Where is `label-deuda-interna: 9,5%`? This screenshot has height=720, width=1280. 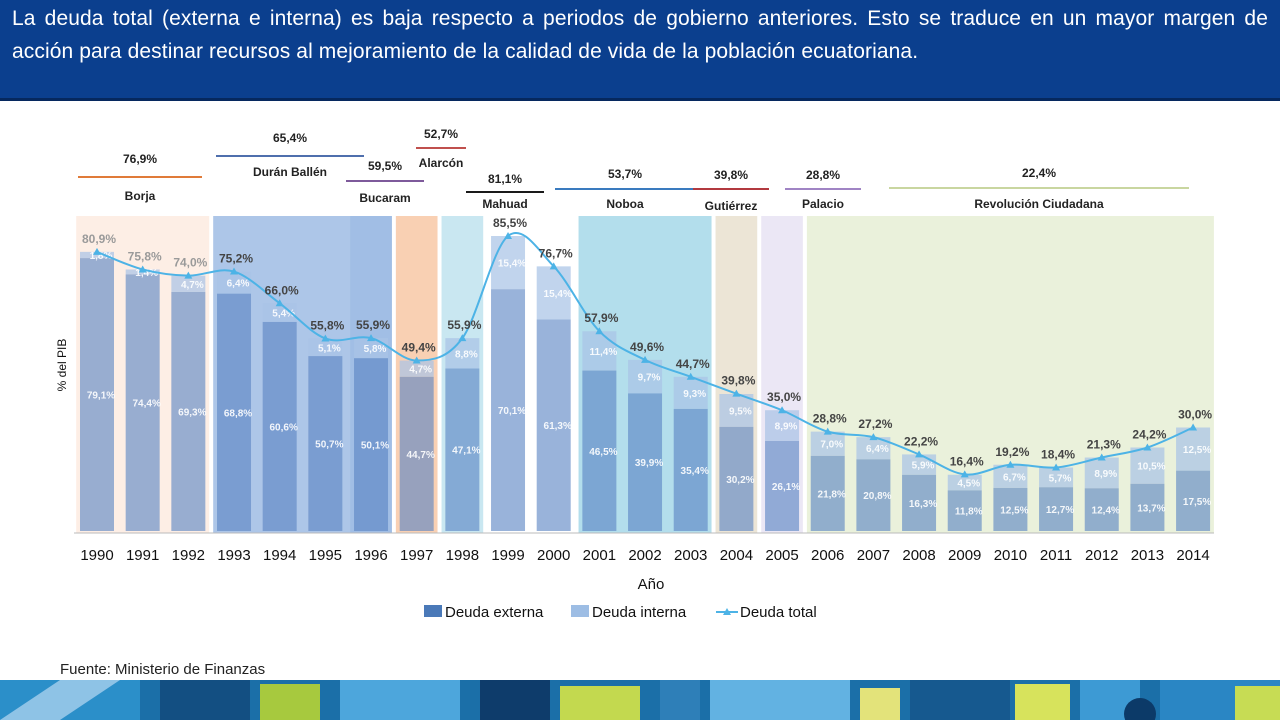
label-deuda-interna: 9,5% is located at coordinates (740, 411).